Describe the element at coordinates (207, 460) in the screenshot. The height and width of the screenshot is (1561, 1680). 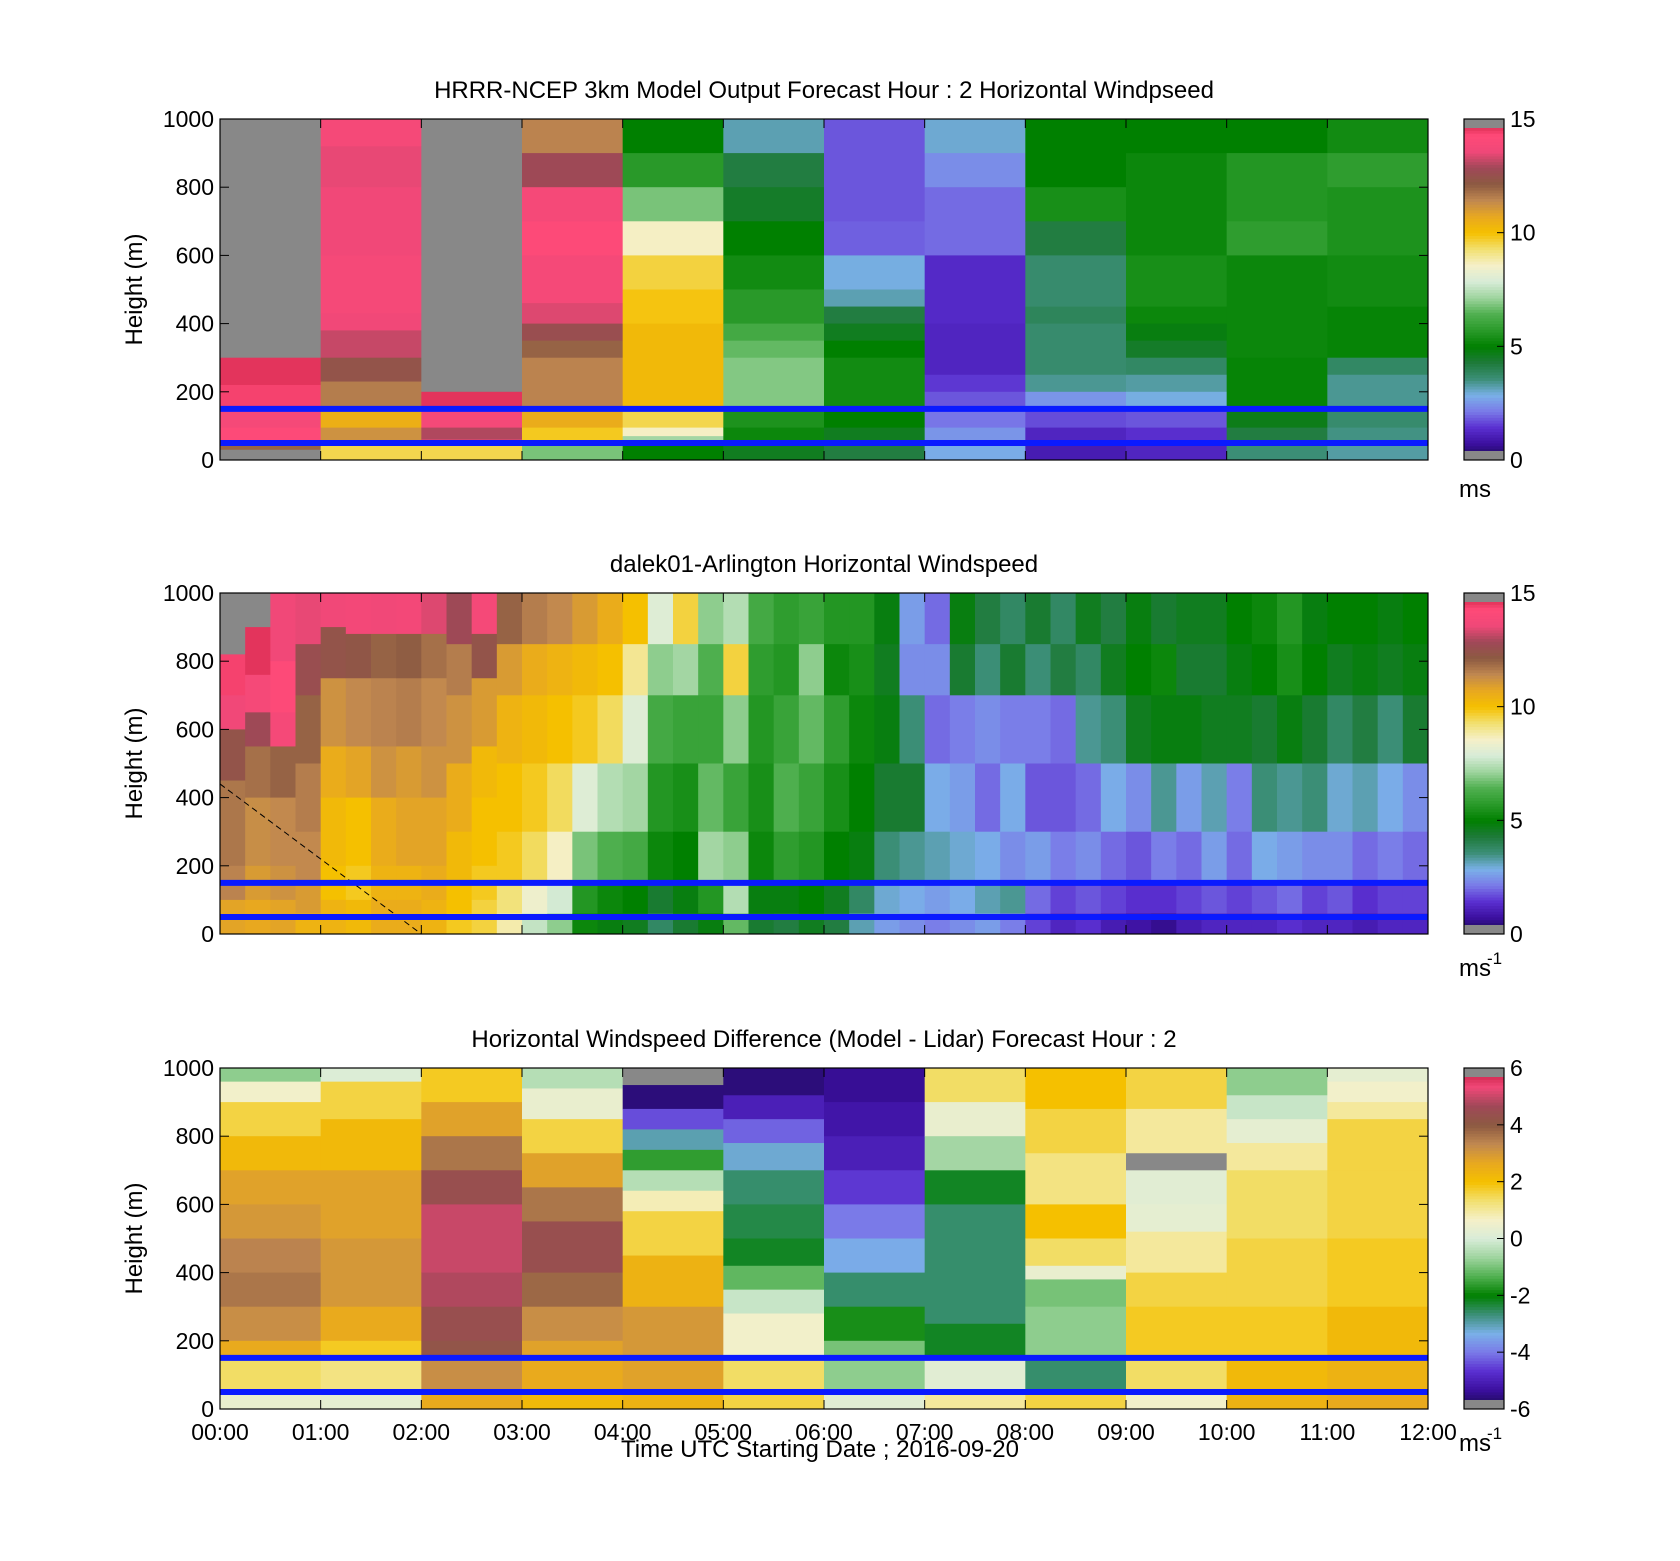
I see `y-tick-label: 0` at that location.